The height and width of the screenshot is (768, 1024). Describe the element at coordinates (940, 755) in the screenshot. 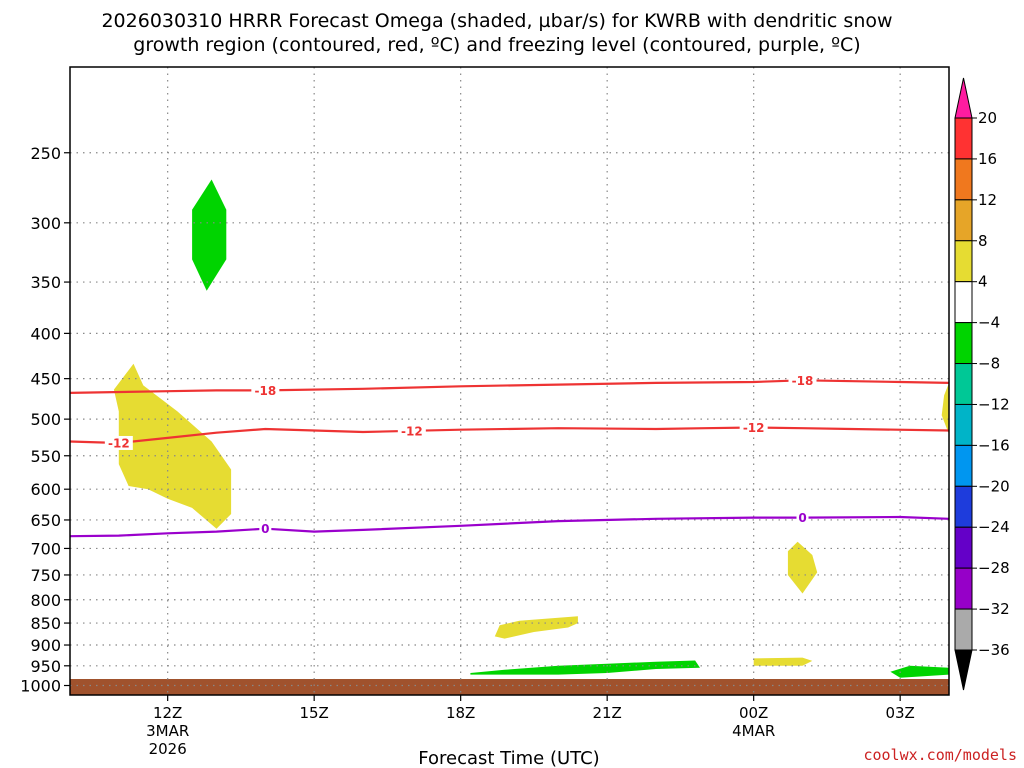

I see `credit-text: coolwx.com/models` at that location.